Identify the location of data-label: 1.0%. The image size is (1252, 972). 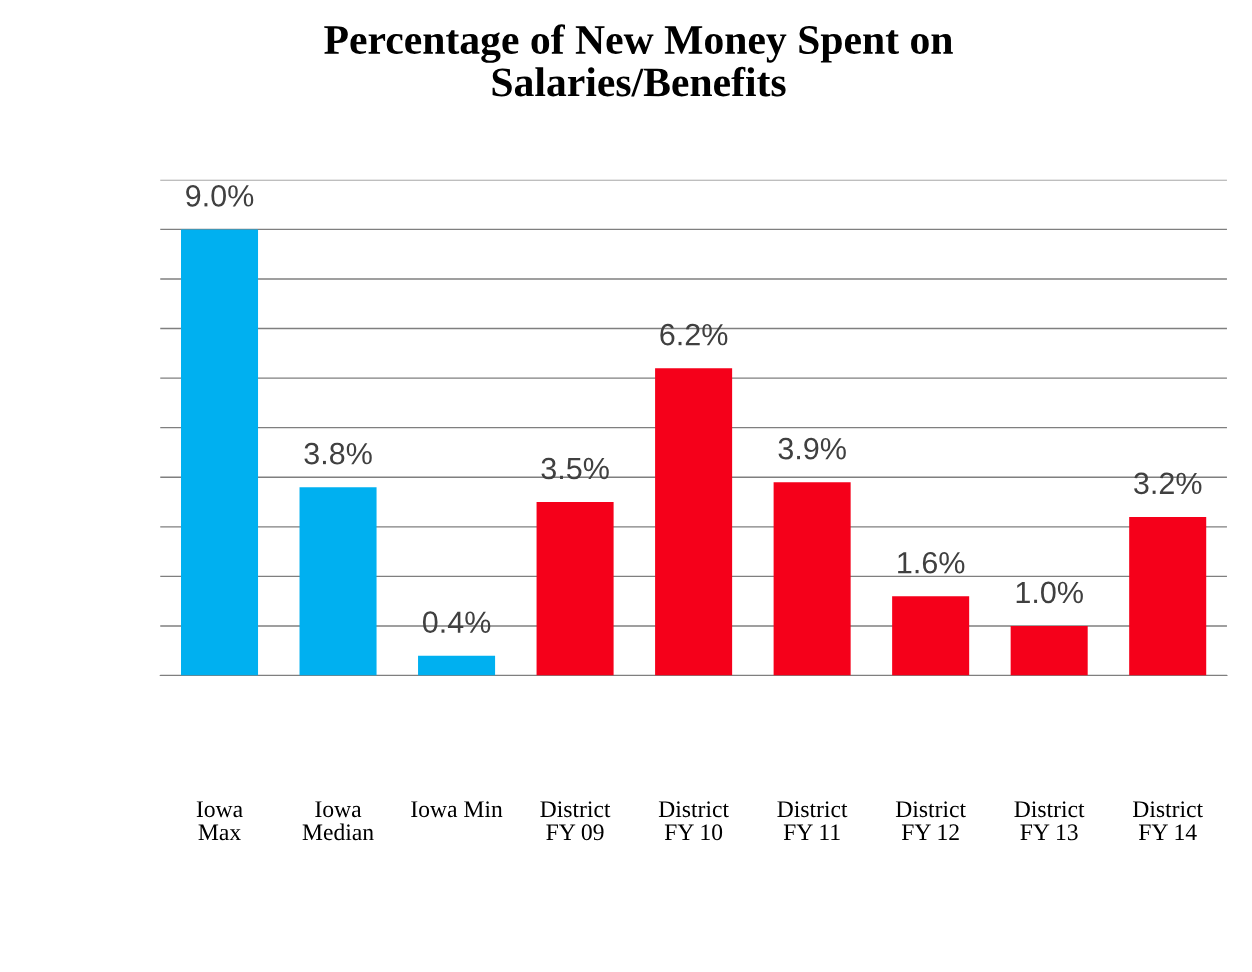
(1049, 592).